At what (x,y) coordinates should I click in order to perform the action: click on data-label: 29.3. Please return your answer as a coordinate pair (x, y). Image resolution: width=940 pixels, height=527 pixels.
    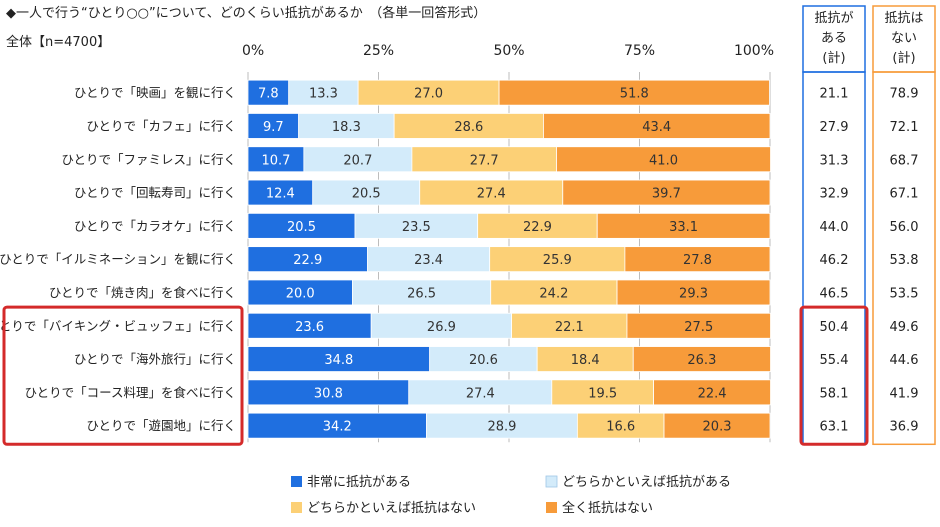
    Looking at the image, I should click on (693, 293).